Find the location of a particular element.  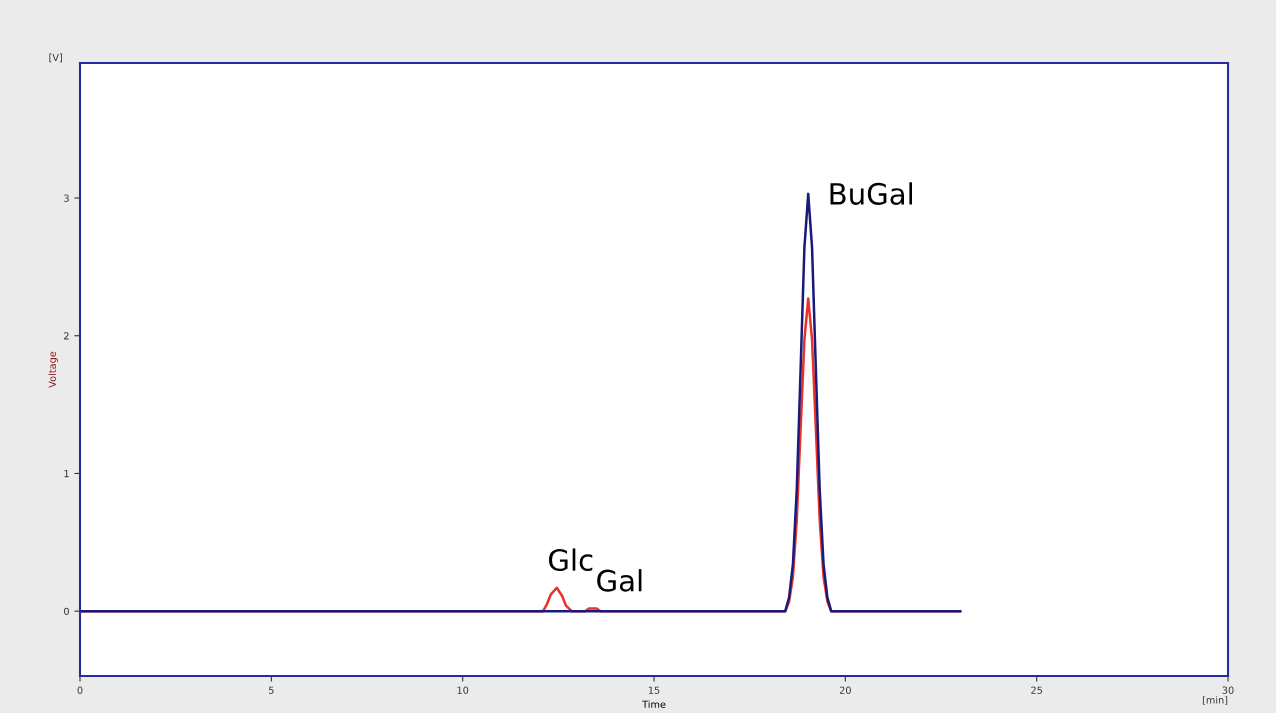

y-tick-label: 0 is located at coordinates (66, 611).